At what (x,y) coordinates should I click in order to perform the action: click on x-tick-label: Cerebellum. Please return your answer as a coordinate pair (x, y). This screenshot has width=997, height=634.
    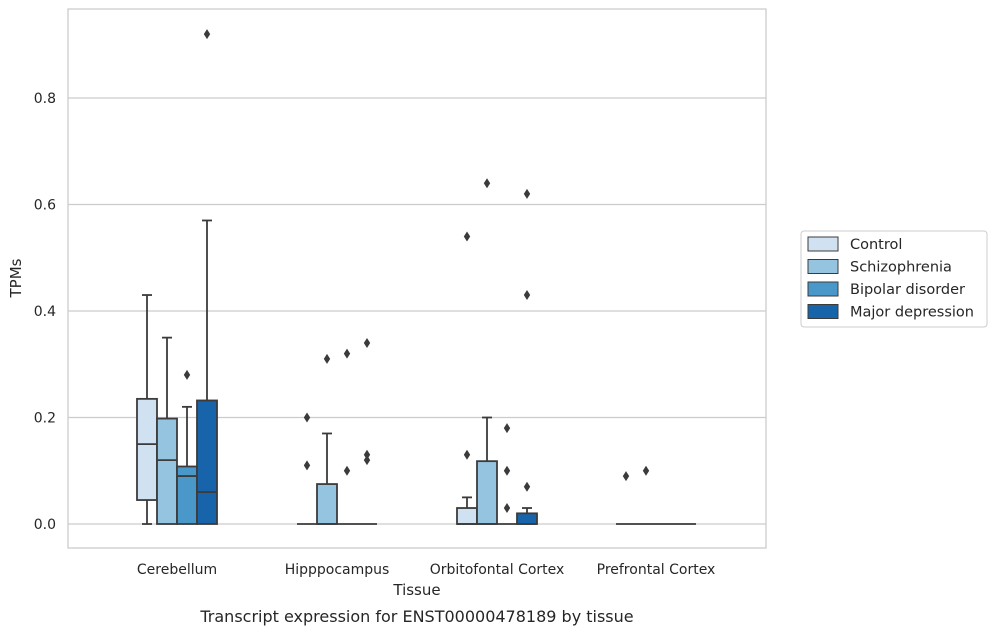
    Looking at the image, I should click on (177, 570).